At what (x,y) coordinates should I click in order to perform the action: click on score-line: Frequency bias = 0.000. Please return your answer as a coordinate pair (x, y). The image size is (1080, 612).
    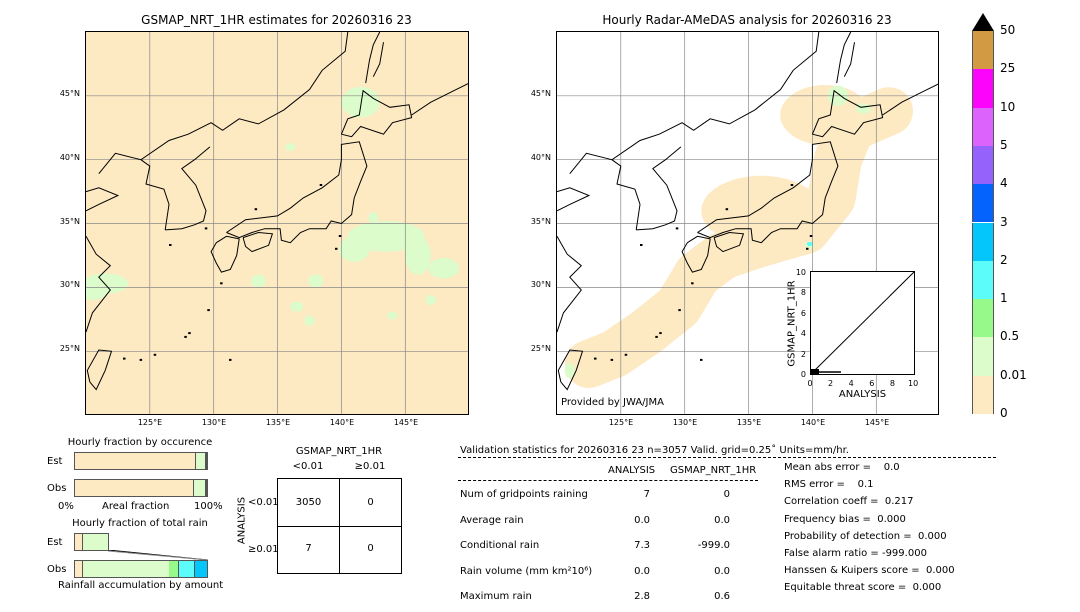
    Looking at the image, I should click on (845, 519).